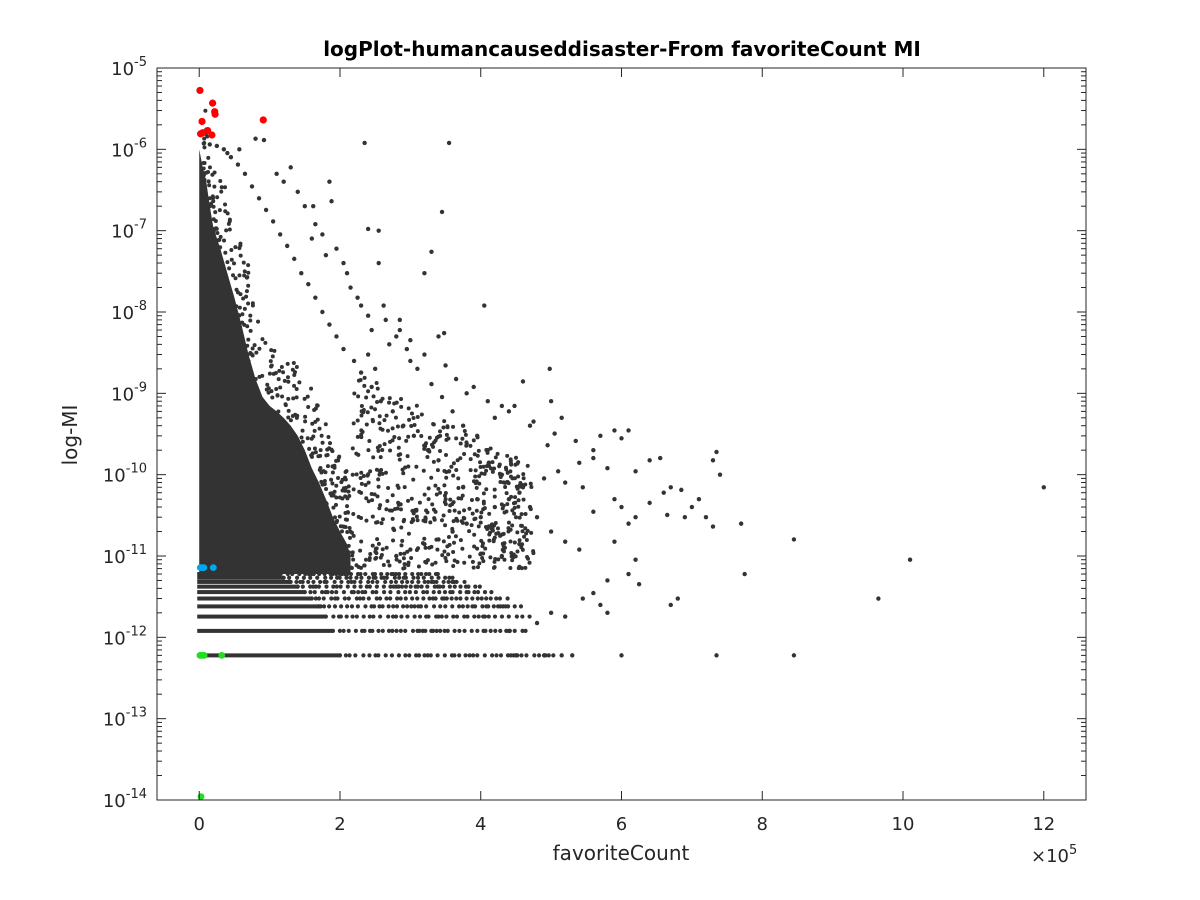  I want to click on y-tick-label: 10⁻⁹, so click(129, 392).